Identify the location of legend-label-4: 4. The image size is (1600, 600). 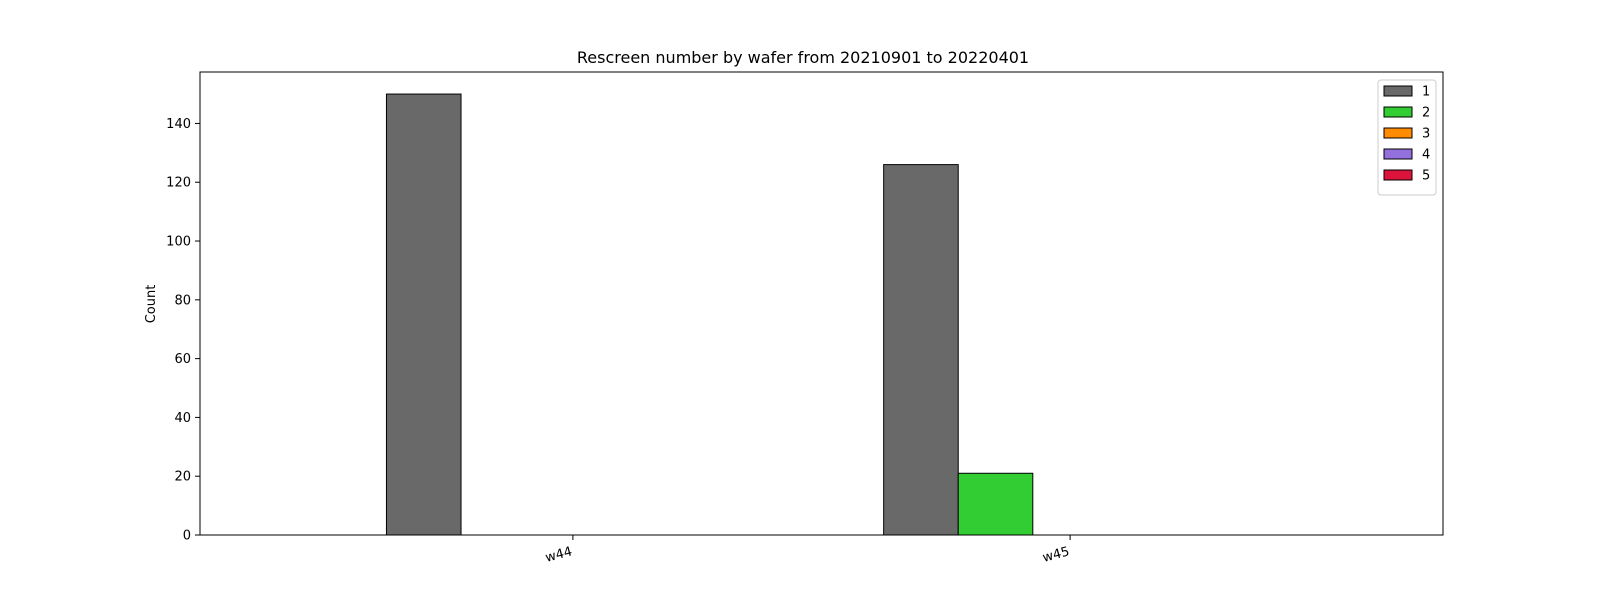
(1426, 155).